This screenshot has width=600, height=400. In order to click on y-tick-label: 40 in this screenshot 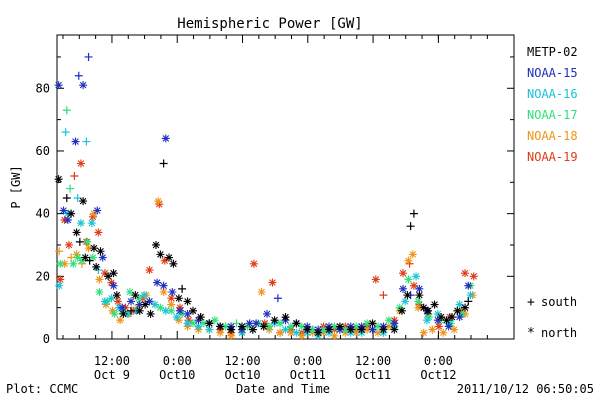, I will do `click(43, 214)`.